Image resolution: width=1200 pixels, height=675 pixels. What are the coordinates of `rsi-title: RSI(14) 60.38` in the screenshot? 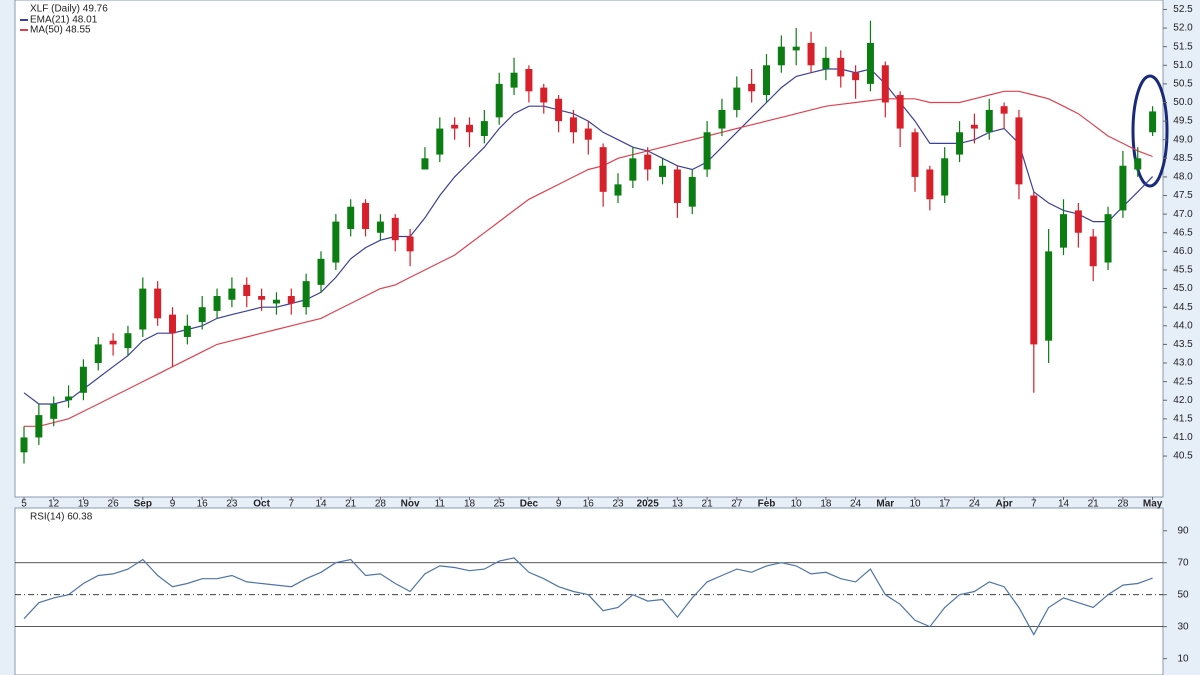 It's located at (61, 517).